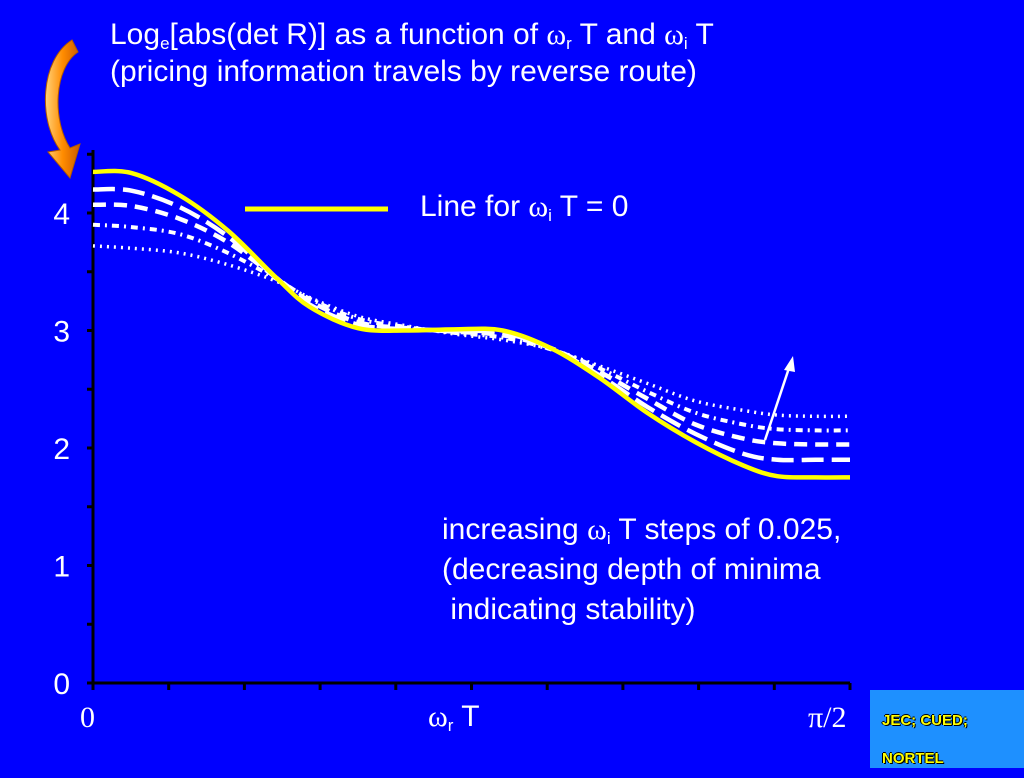  Describe the element at coordinates (925, 720) in the screenshot. I see `footer-line-1: JEC; CUED;` at that location.